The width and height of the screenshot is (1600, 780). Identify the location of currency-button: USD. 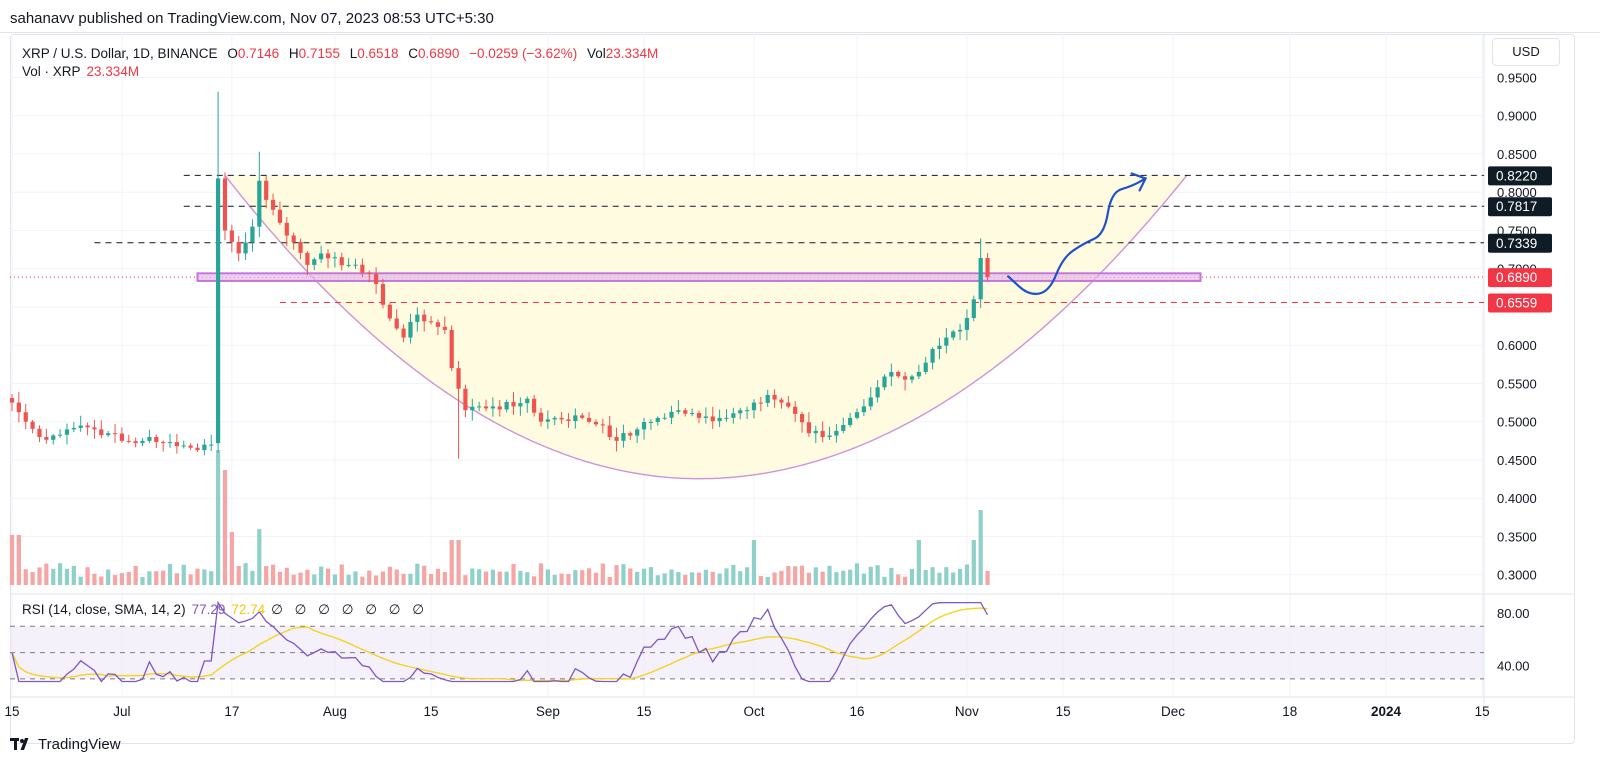
(1526, 52).